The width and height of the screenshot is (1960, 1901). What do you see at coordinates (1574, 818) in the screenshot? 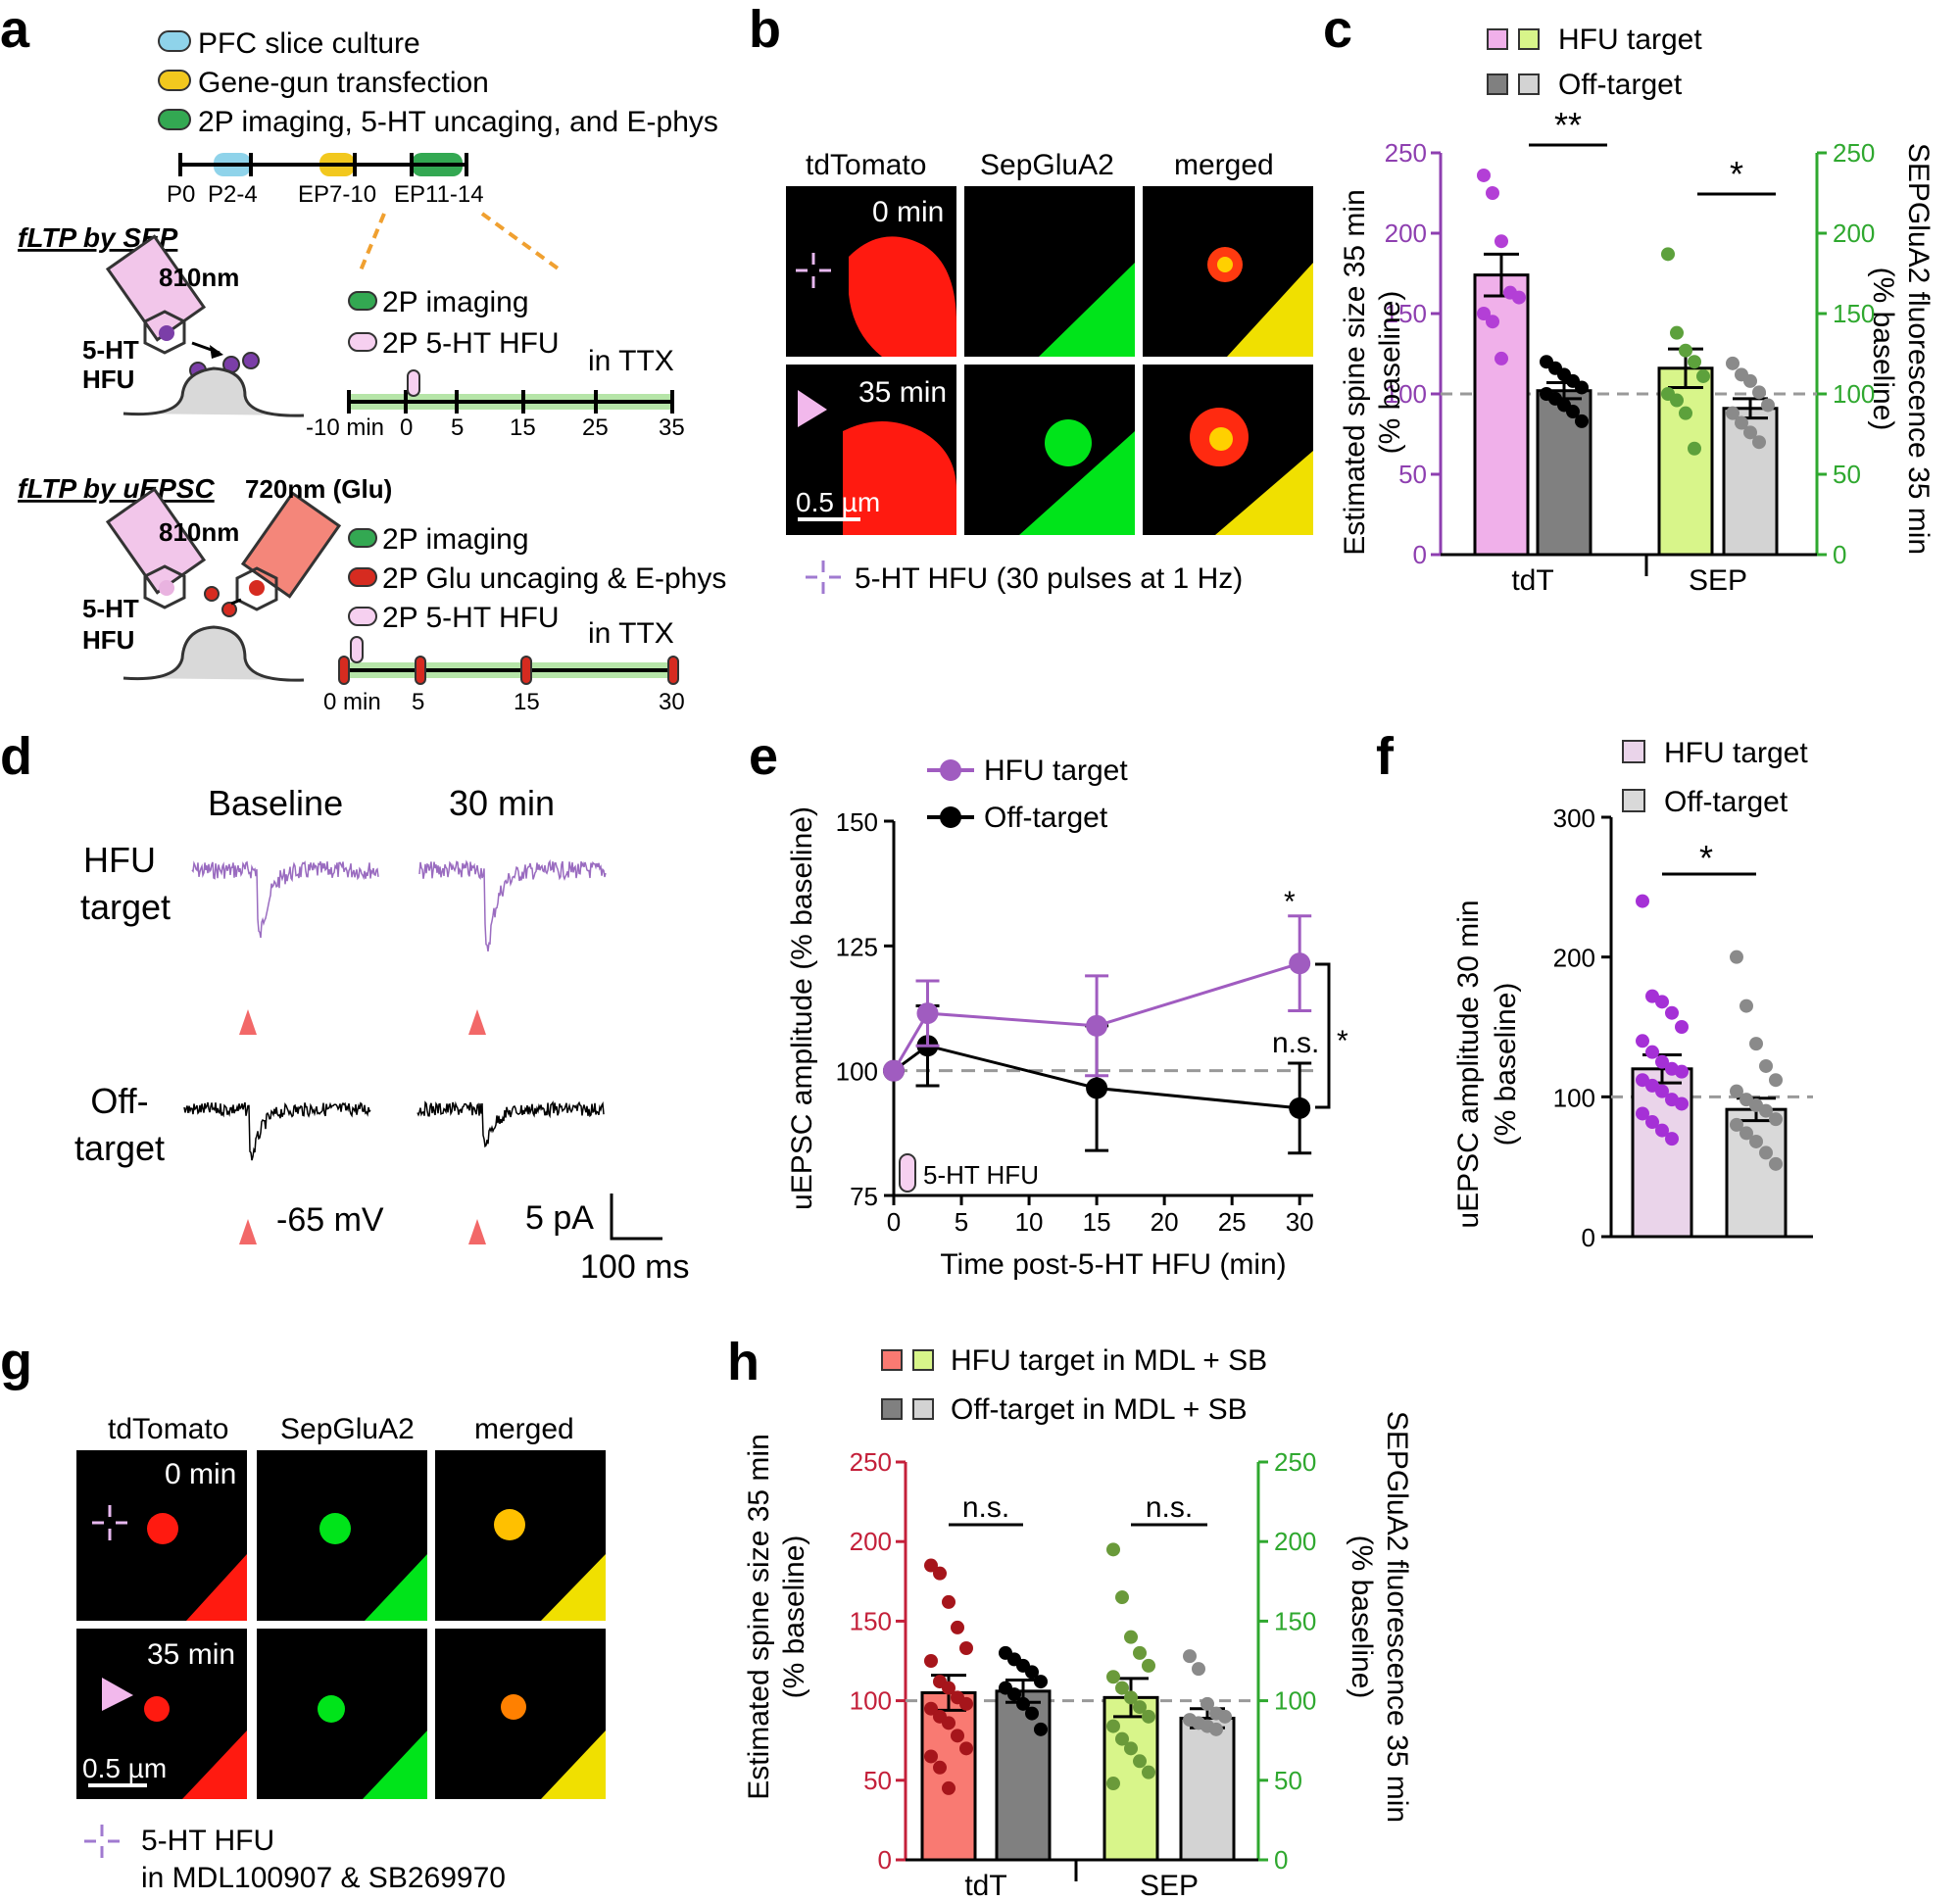
I see `y-tick-label: 300` at bounding box center [1574, 818].